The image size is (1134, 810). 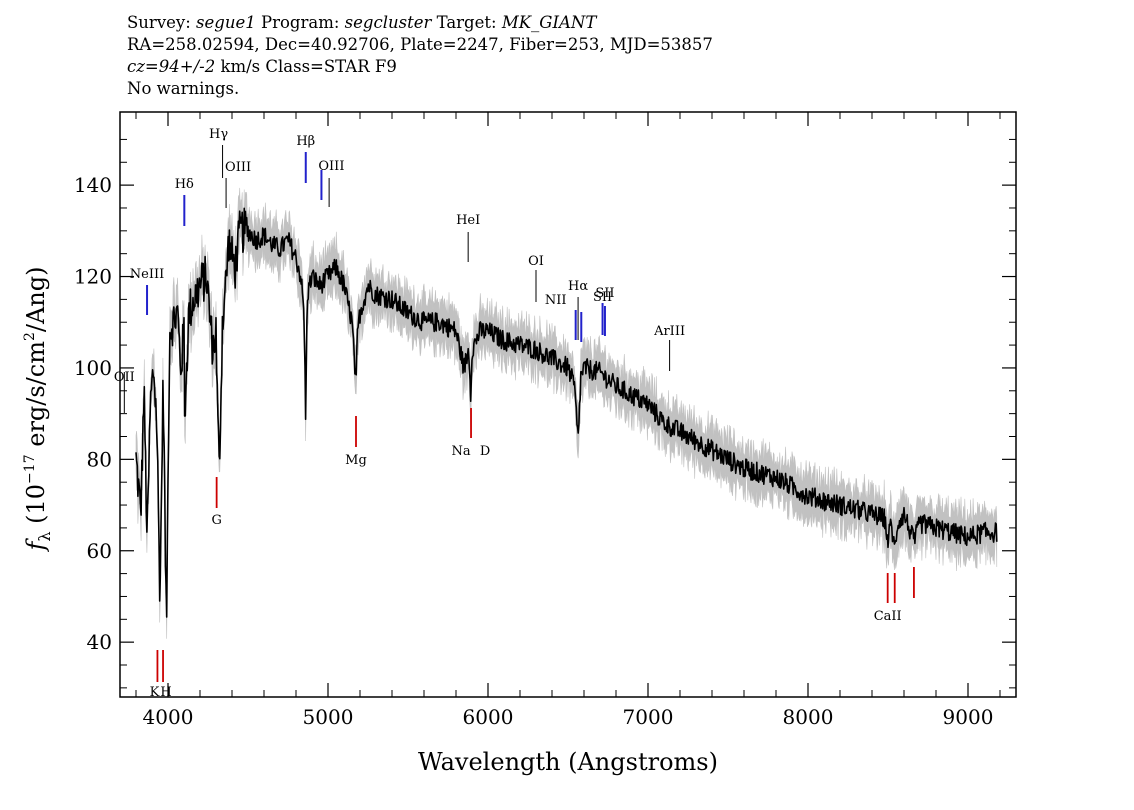 What do you see at coordinates (99, 551) in the screenshot?
I see `y-tick-label: 60` at bounding box center [99, 551].